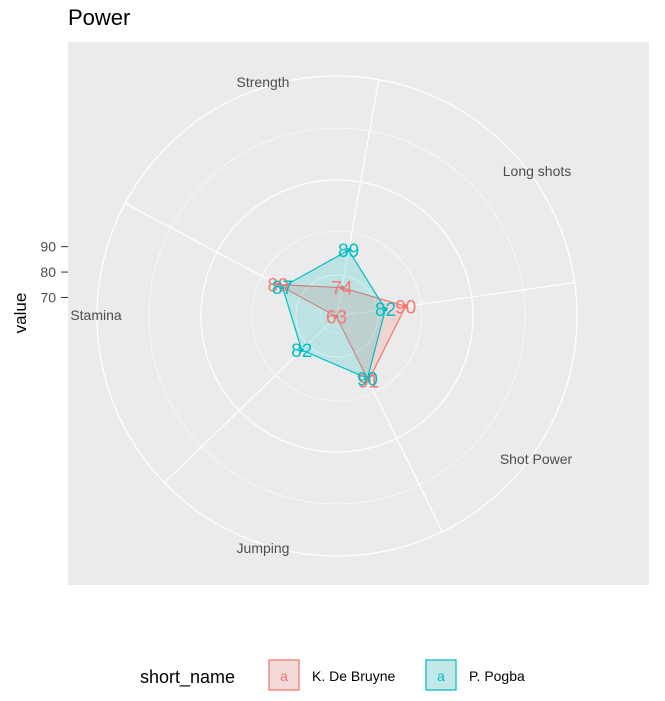 The height and width of the screenshot is (701, 665). What do you see at coordinates (48, 247) in the screenshot?
I see `y-tick-label: 90` at bounding box center [48, 247].